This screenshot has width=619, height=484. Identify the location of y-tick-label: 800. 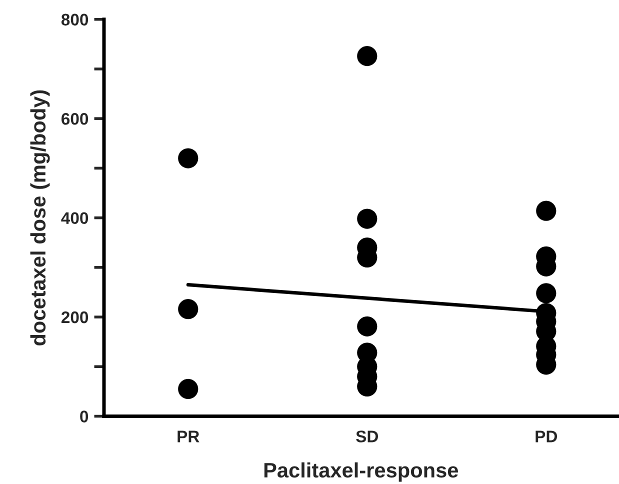
(74, 20).